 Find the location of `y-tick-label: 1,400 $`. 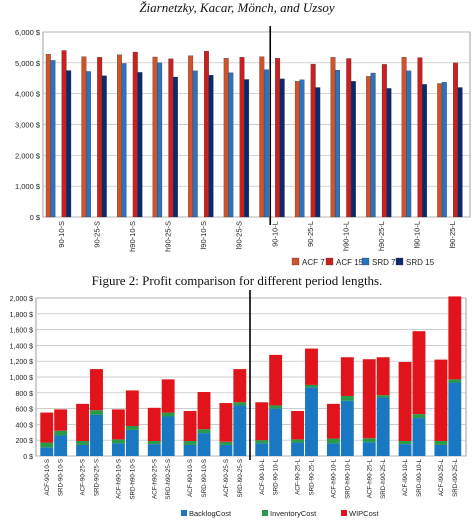

y-tick-label: 1,400 $ is located at coordinates (21, 346).